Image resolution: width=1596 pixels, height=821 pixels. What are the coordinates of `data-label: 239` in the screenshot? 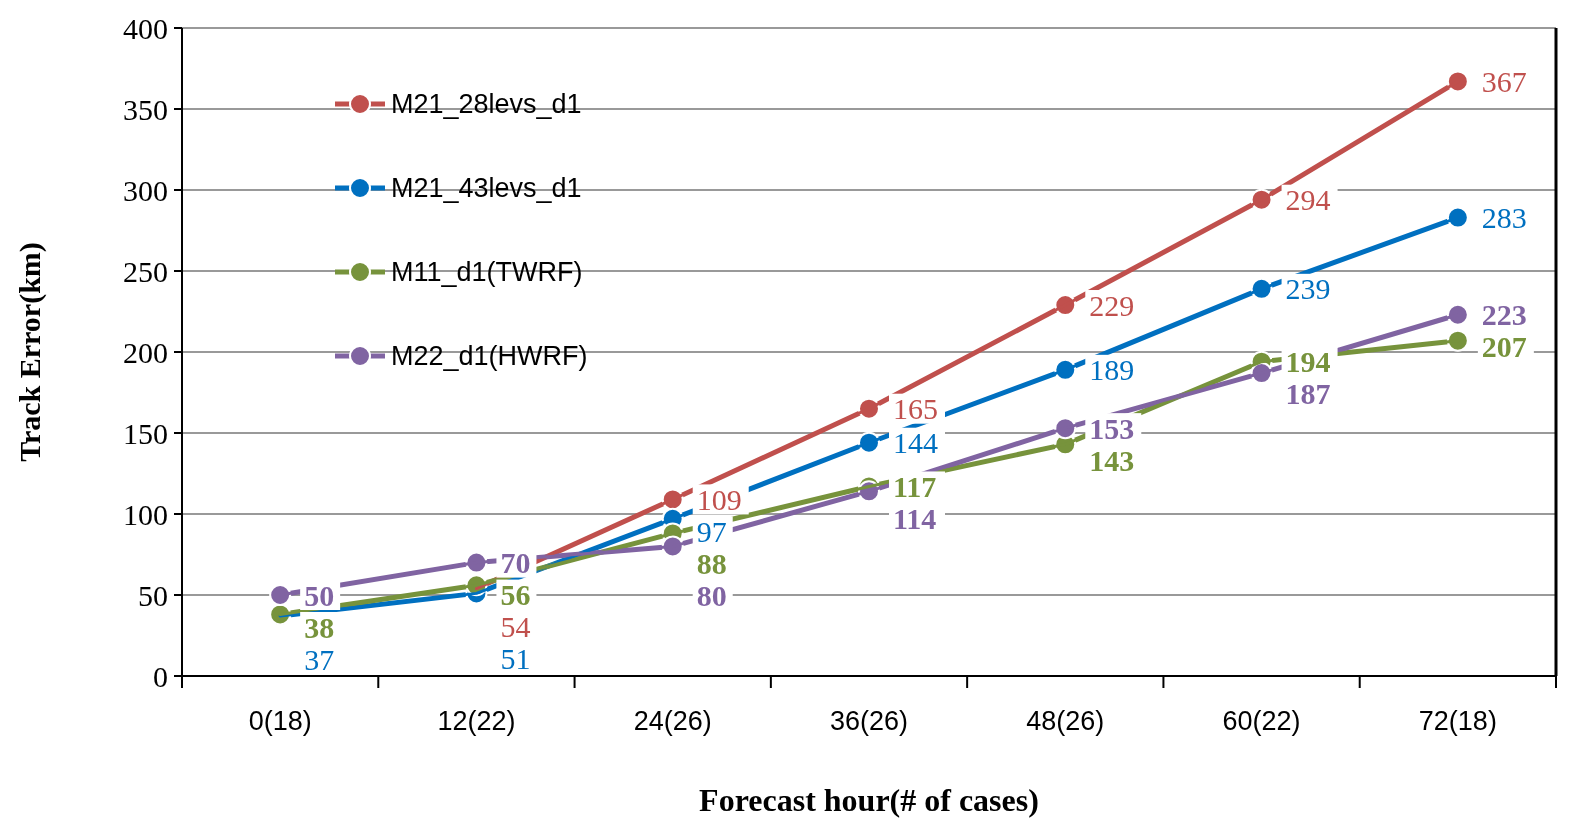 It's located at (1308, 289).